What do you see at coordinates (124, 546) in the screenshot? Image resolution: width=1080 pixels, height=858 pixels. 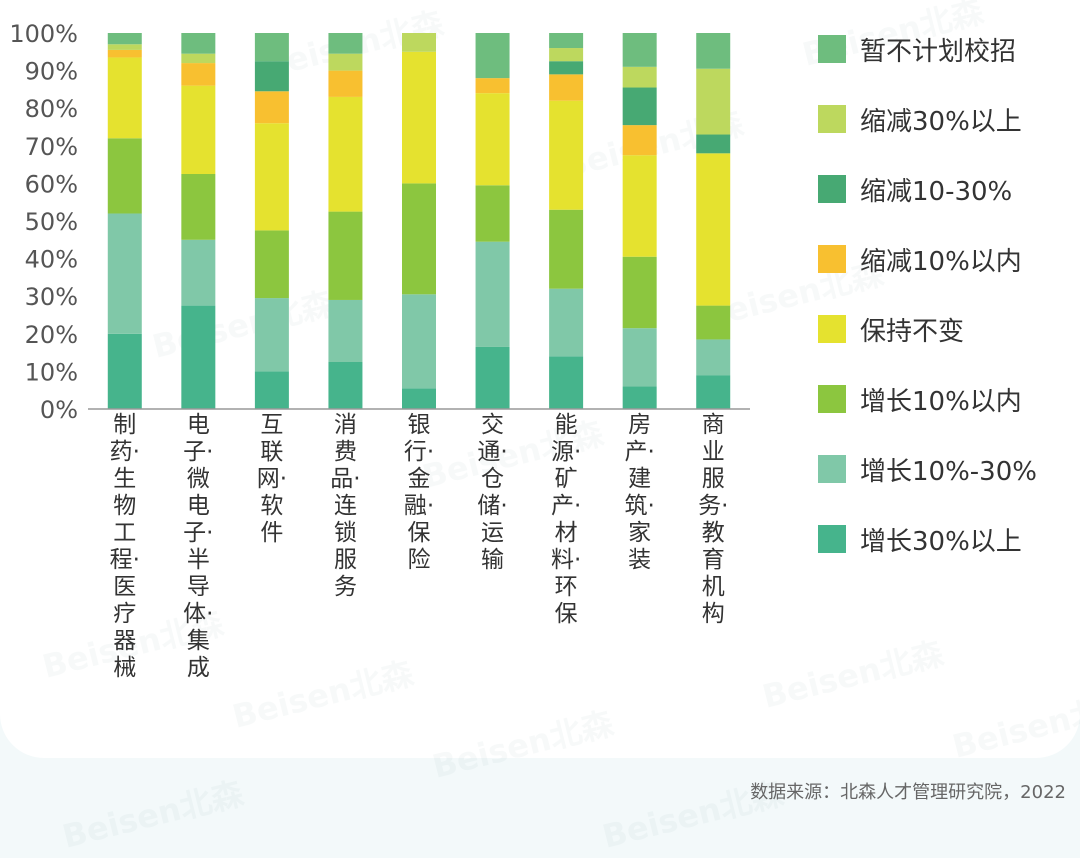 I see `x-tick-label: 制药·生物工程·医疗器械` at bounding box center [124, 546].